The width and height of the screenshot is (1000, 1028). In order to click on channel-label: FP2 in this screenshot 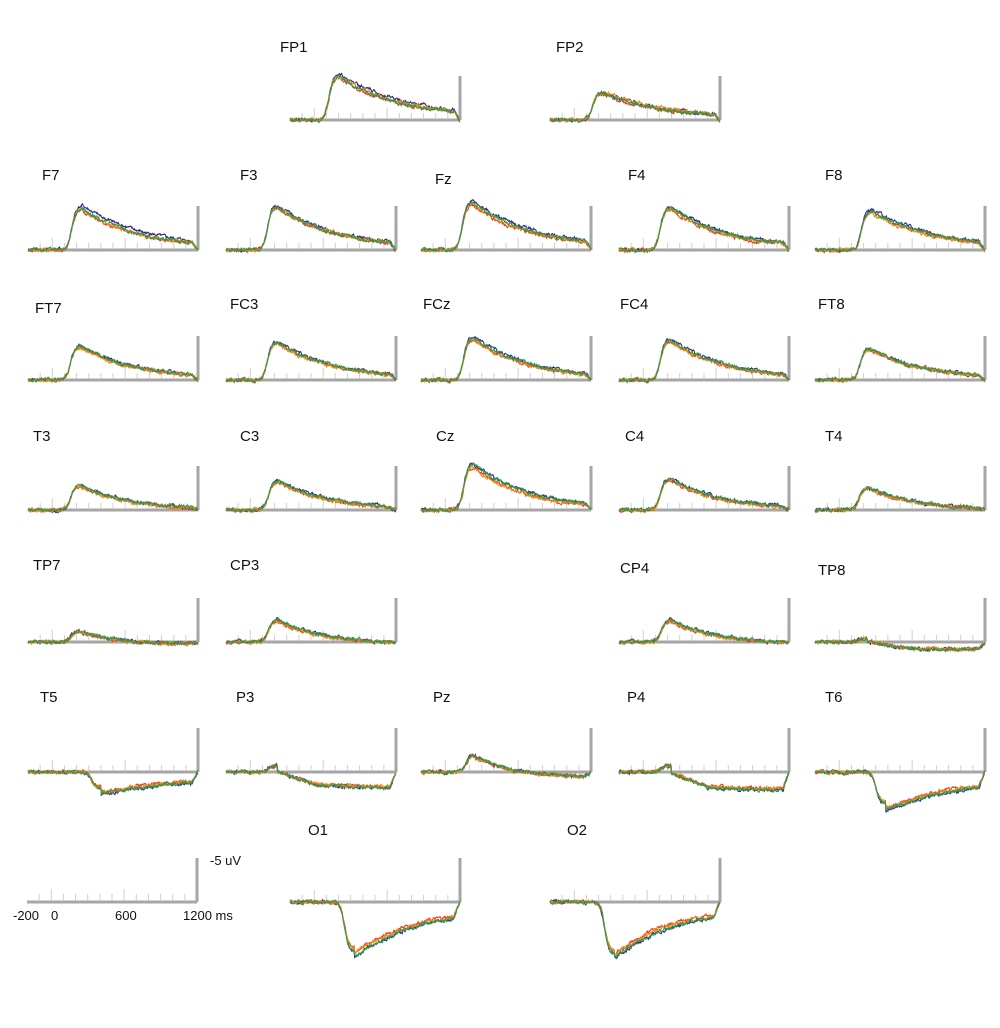, I will do `click(570, 47)`.